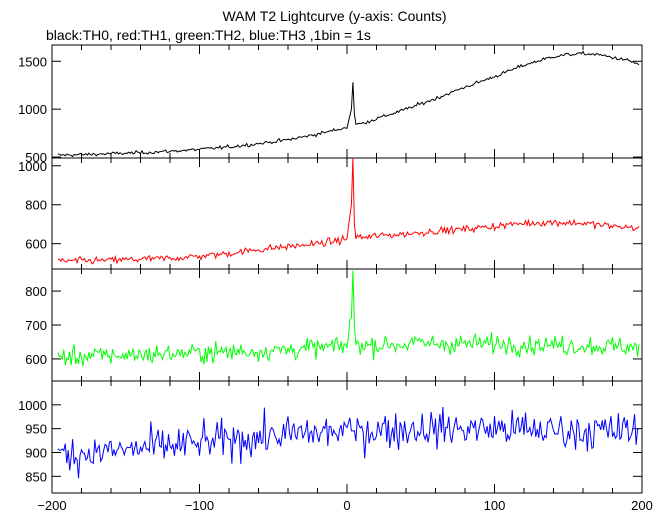 The height and width of the screenshot is (515, 669). Describe the element at coordinates (51, 505) in the screenshot. I see `x-tick-label: −200` at that location.